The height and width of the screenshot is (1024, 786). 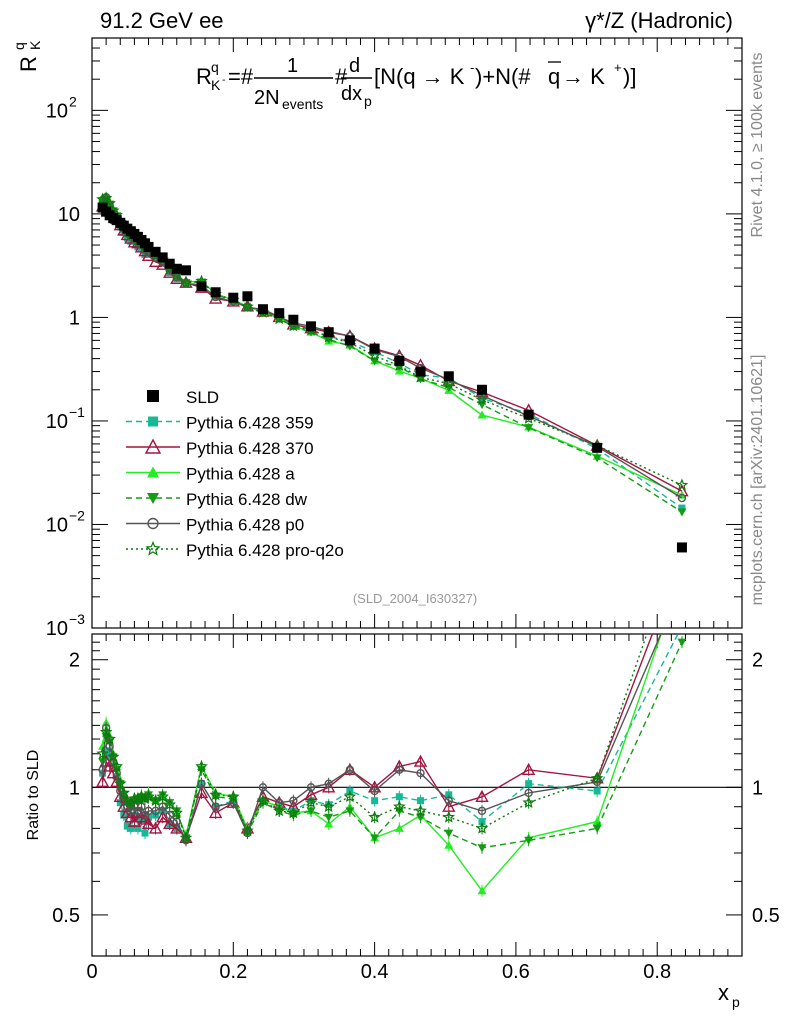 I want to click on legend-label: Pythia 6.428 pro-q2o, so click(x=265, y=550).